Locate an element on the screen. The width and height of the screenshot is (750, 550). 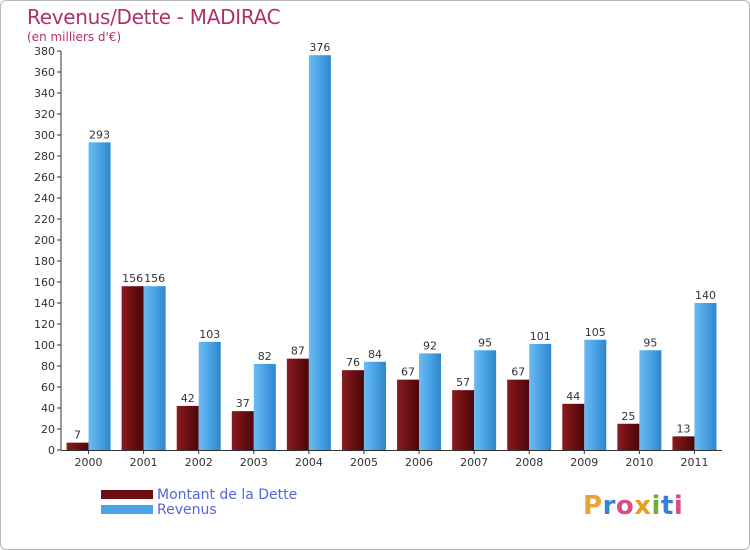
y-tick-label: 140 is located at coordinates (44, 303).